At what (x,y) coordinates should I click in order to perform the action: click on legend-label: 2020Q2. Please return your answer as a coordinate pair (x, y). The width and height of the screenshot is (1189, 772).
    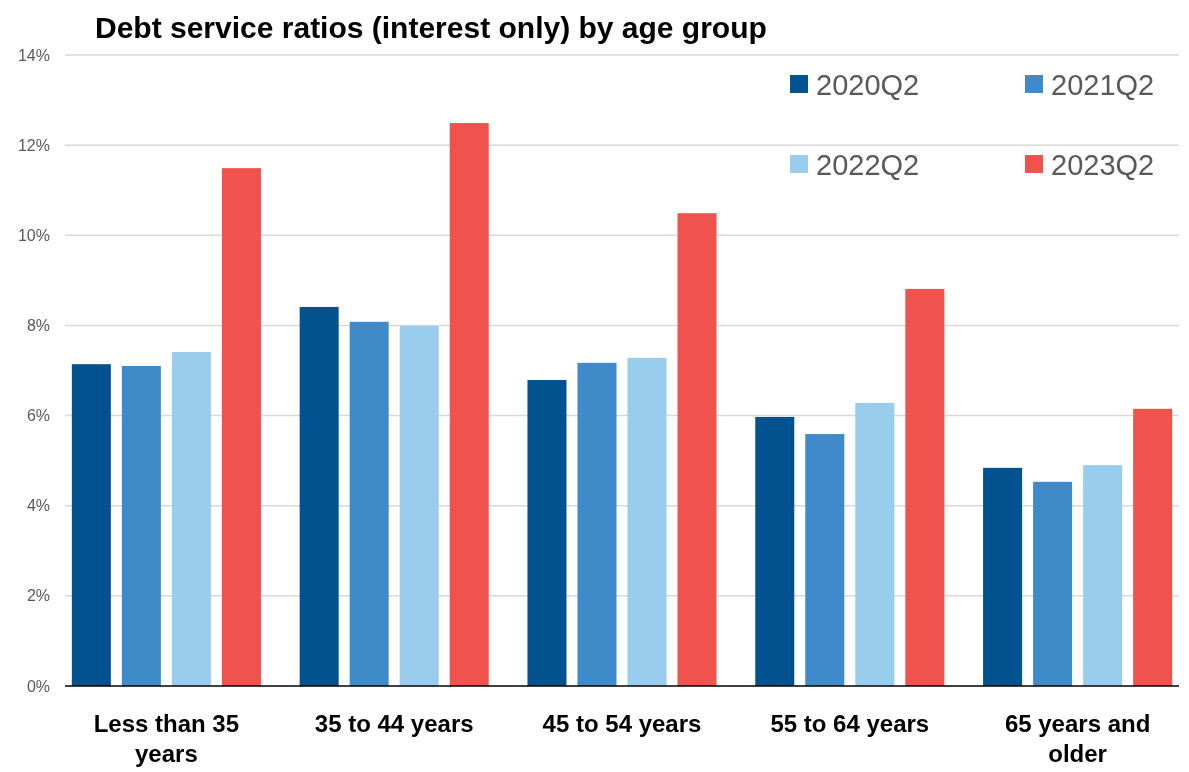
    Looking at the image, I should click on (868, 85).